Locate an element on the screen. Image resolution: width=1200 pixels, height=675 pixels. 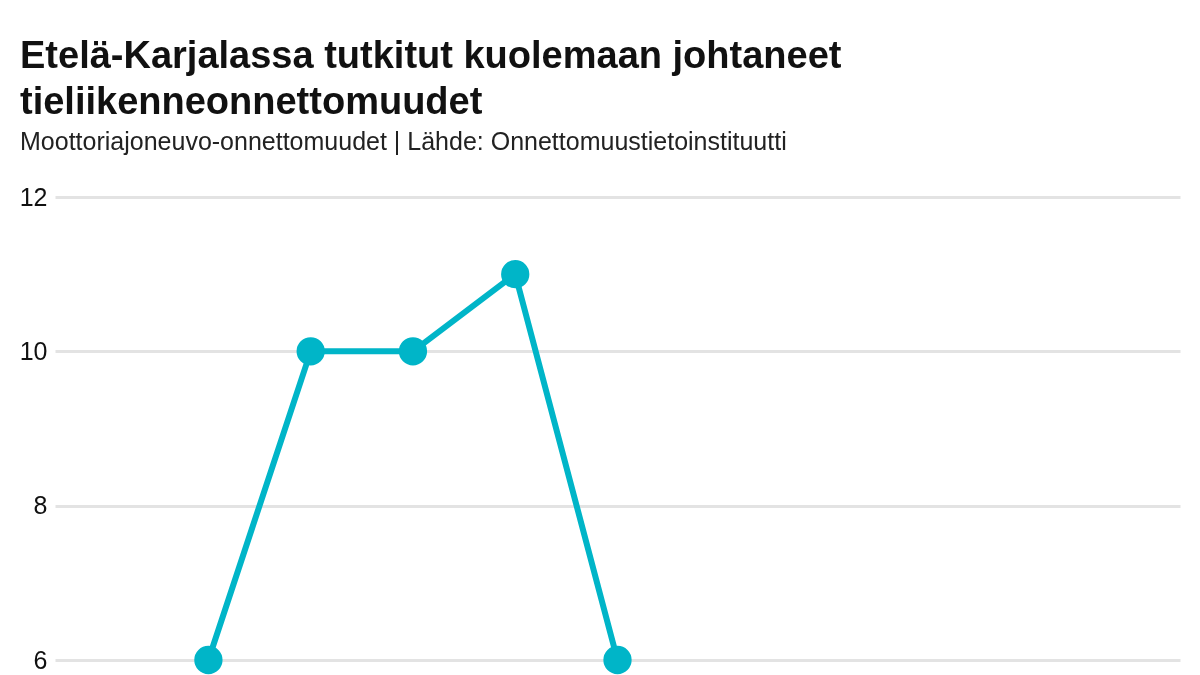
y-tick-label: 8 is located at coordinates (40, 505).